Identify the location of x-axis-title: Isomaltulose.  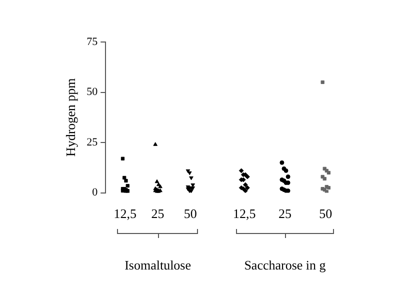
(158, 265).